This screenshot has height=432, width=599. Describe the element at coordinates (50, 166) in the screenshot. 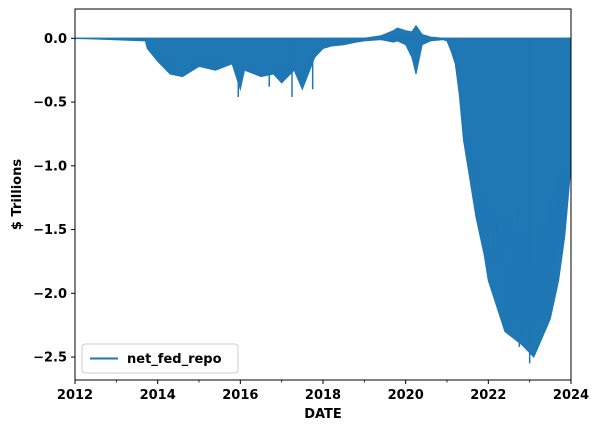

I see `y-tick-label: −1.0` at that location.